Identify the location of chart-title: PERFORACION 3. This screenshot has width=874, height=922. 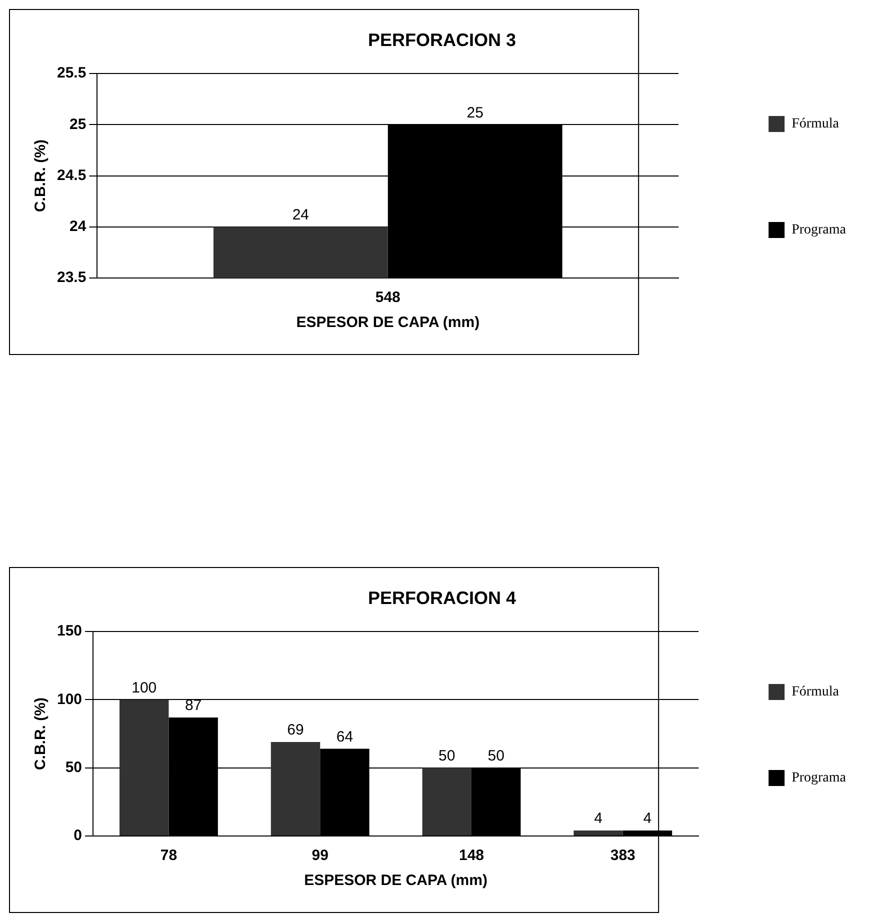
(442, 40).